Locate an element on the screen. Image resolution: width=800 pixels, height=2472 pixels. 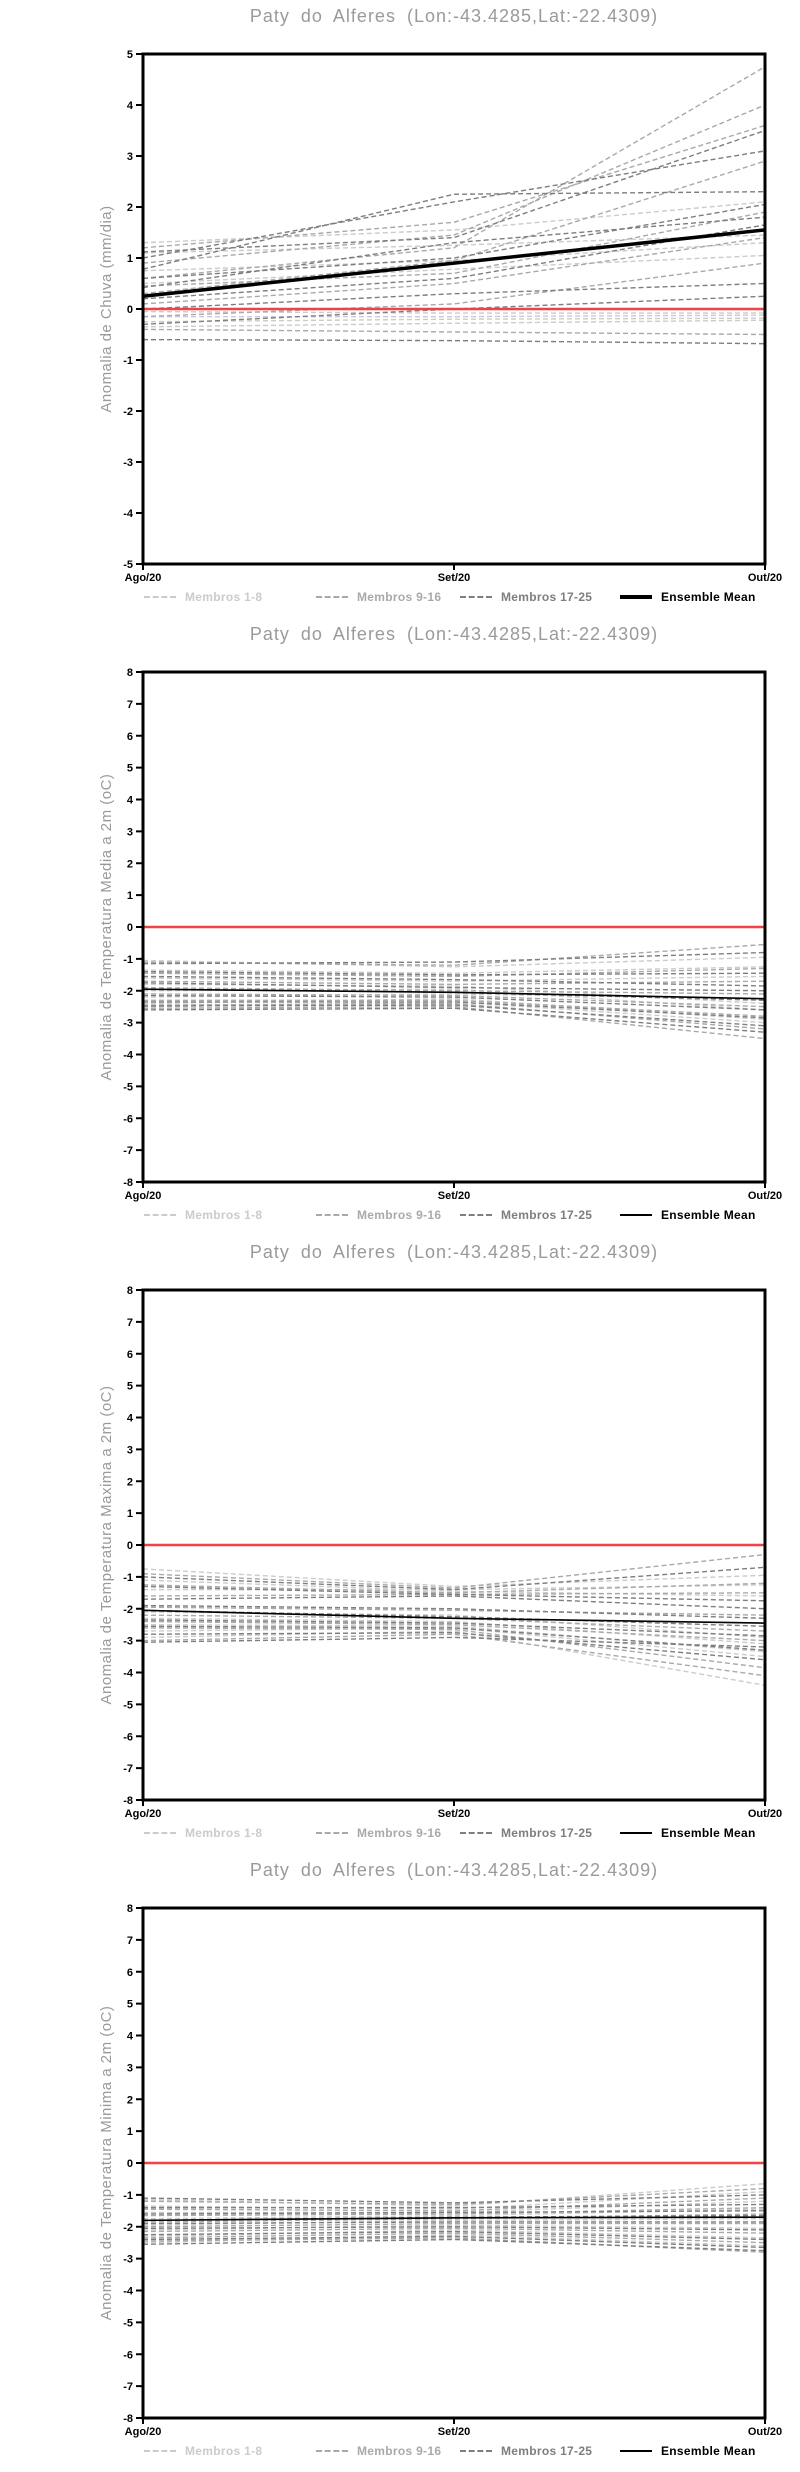
legend-label: Membros 9-16 is located at coordinates (399, 597).